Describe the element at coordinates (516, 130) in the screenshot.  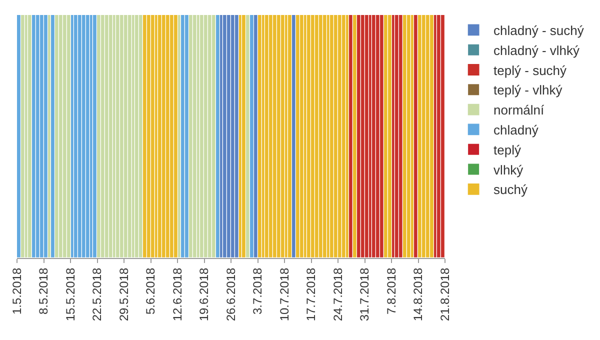
I see `legend-label: chladný` at that location.